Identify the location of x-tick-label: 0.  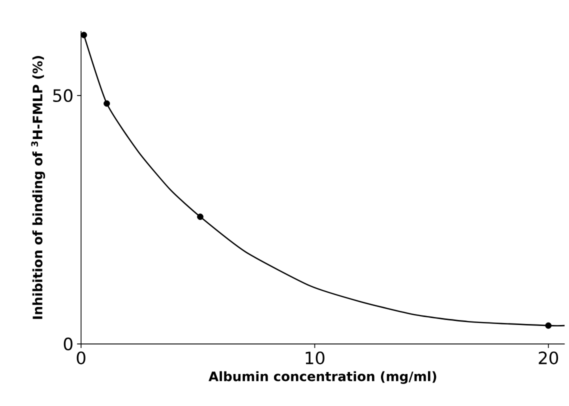
(81, 357).